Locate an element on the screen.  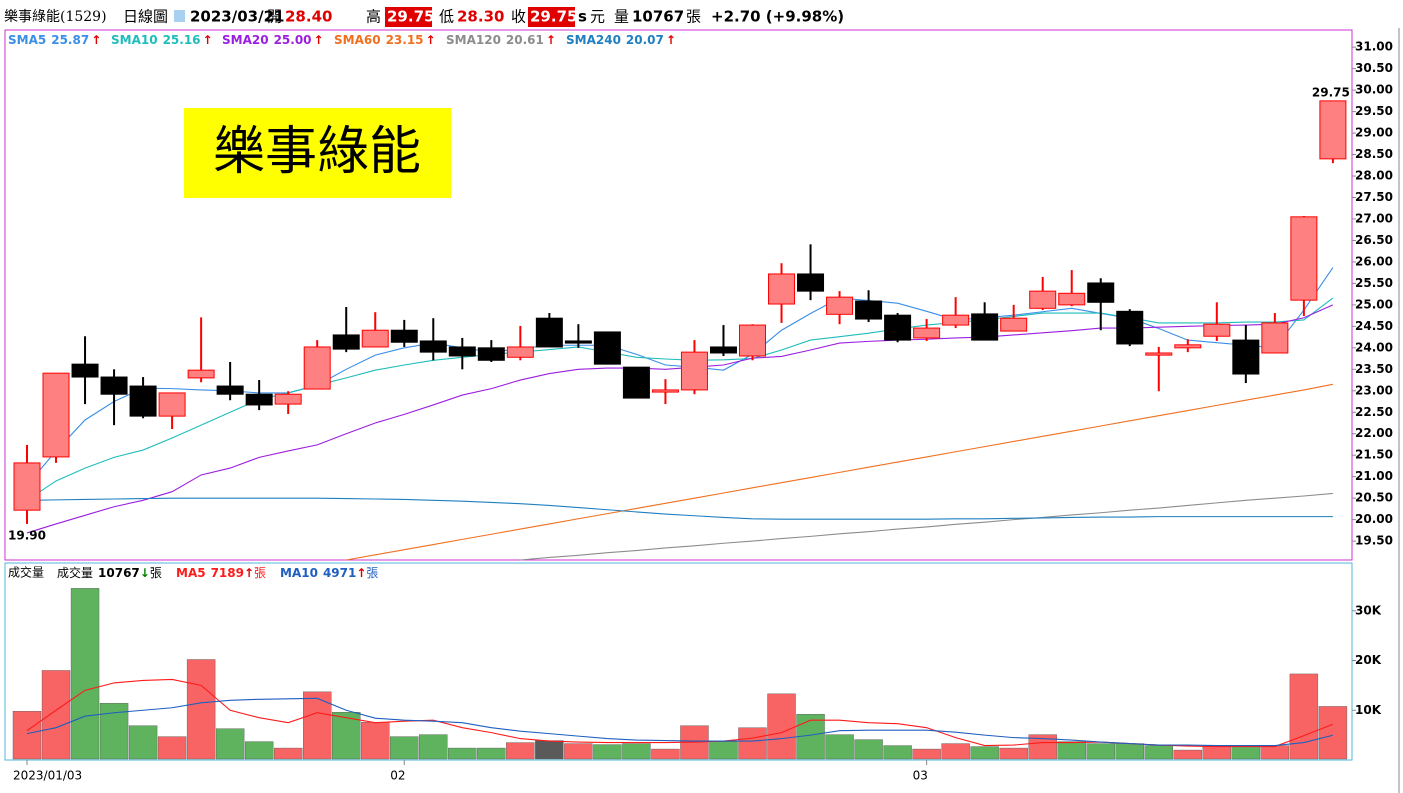
high-box is located at coordinates (408, 17).